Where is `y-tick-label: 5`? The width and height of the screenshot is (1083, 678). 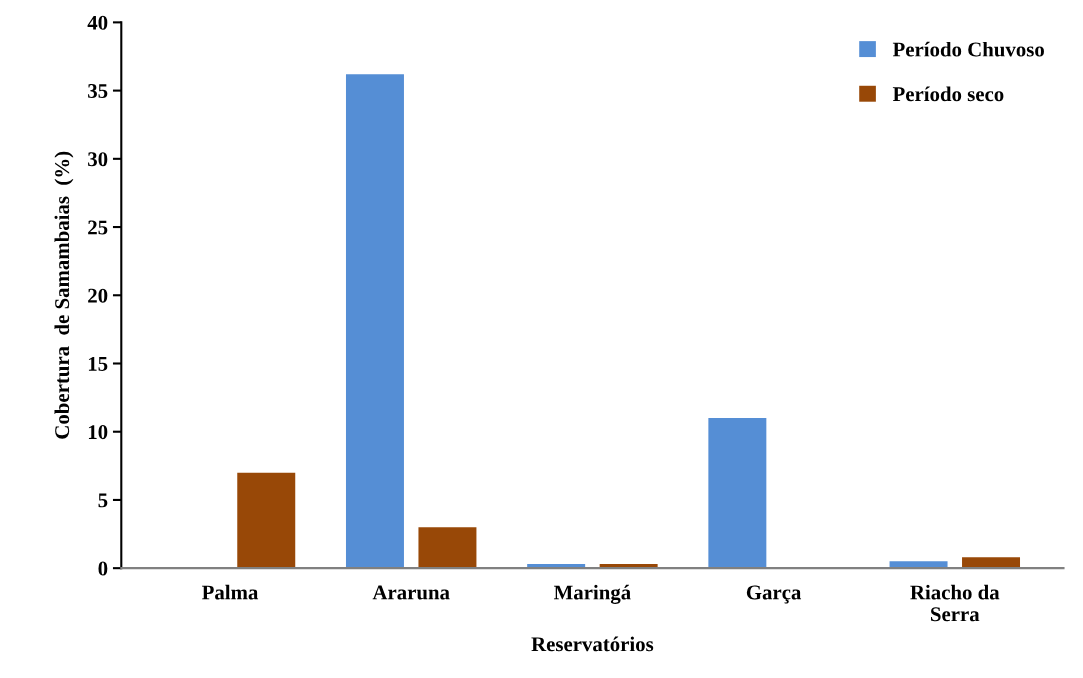
y-tick-label: 5 is located at coordinates (103, 500).